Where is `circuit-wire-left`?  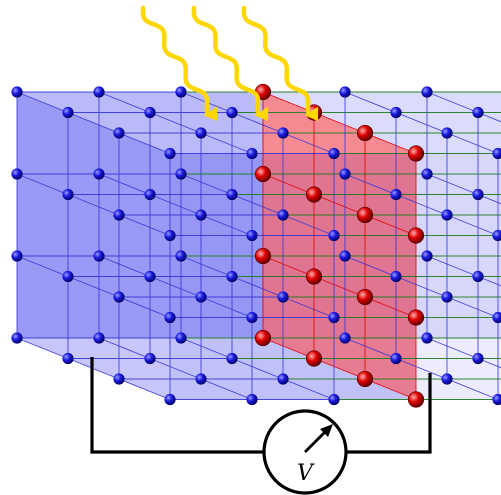
circuit-wire-left is located at coordinates (176, 405).